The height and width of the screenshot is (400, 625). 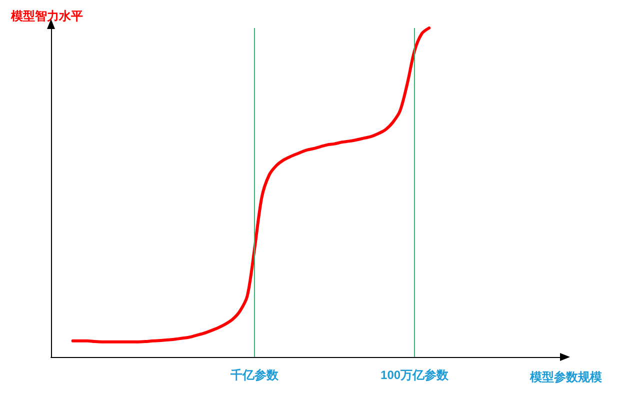 What do you see at coordinates (415, 375) in the screenshot?
I see `x-tick-label: 100万亿参数` at bounding box center [415, 375].